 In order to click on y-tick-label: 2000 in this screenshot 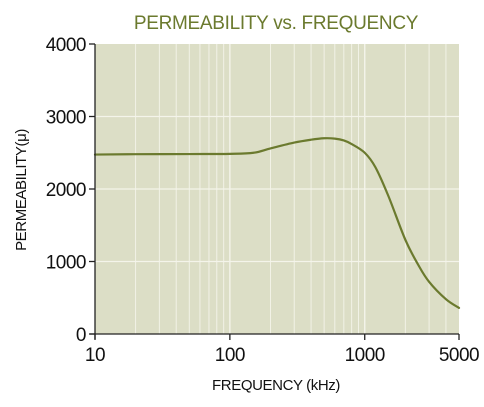, I will do `click(66, 190)`.